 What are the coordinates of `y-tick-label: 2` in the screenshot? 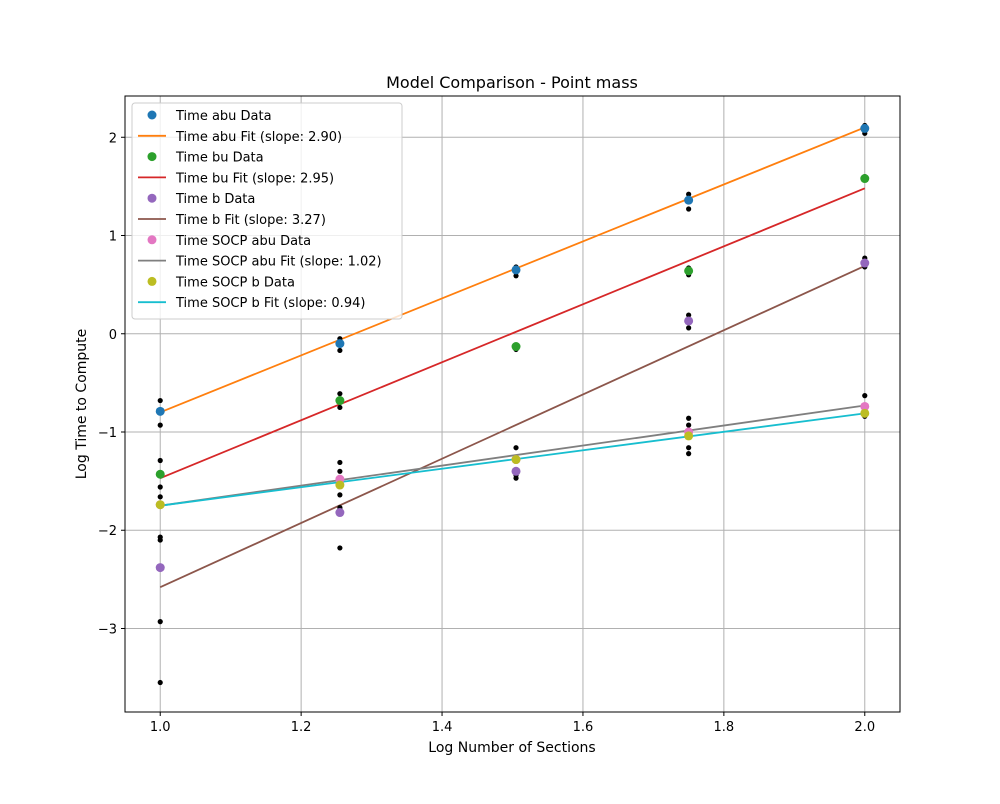 It's located at (113, 138).